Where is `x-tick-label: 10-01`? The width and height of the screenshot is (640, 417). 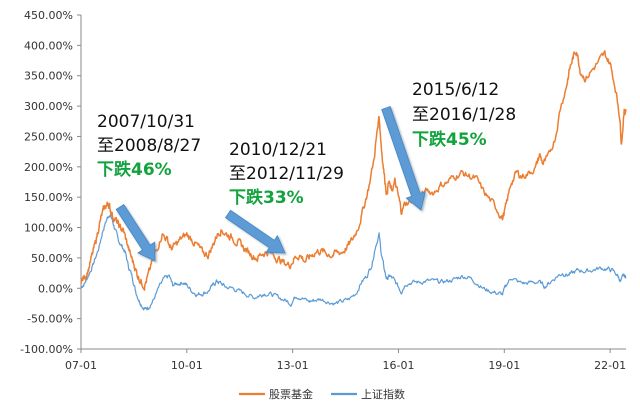
x-tick-label: 10-01 is located at coordinates (187, 365).